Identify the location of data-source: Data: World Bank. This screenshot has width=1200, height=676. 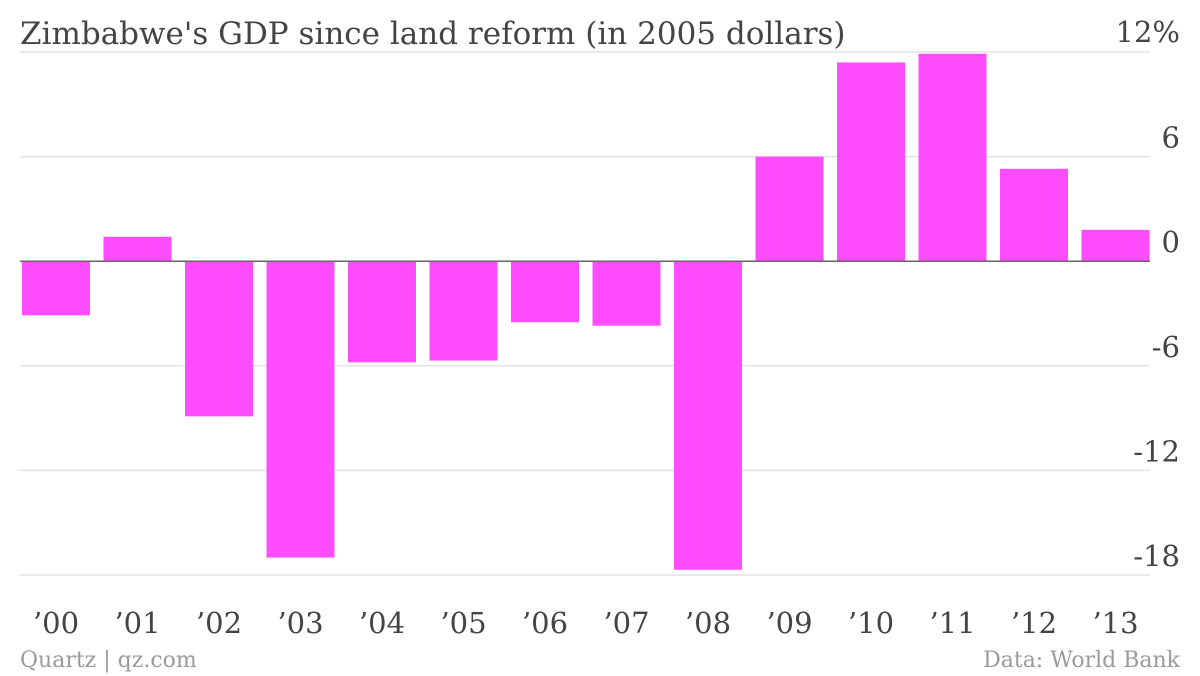
(1082, 660).